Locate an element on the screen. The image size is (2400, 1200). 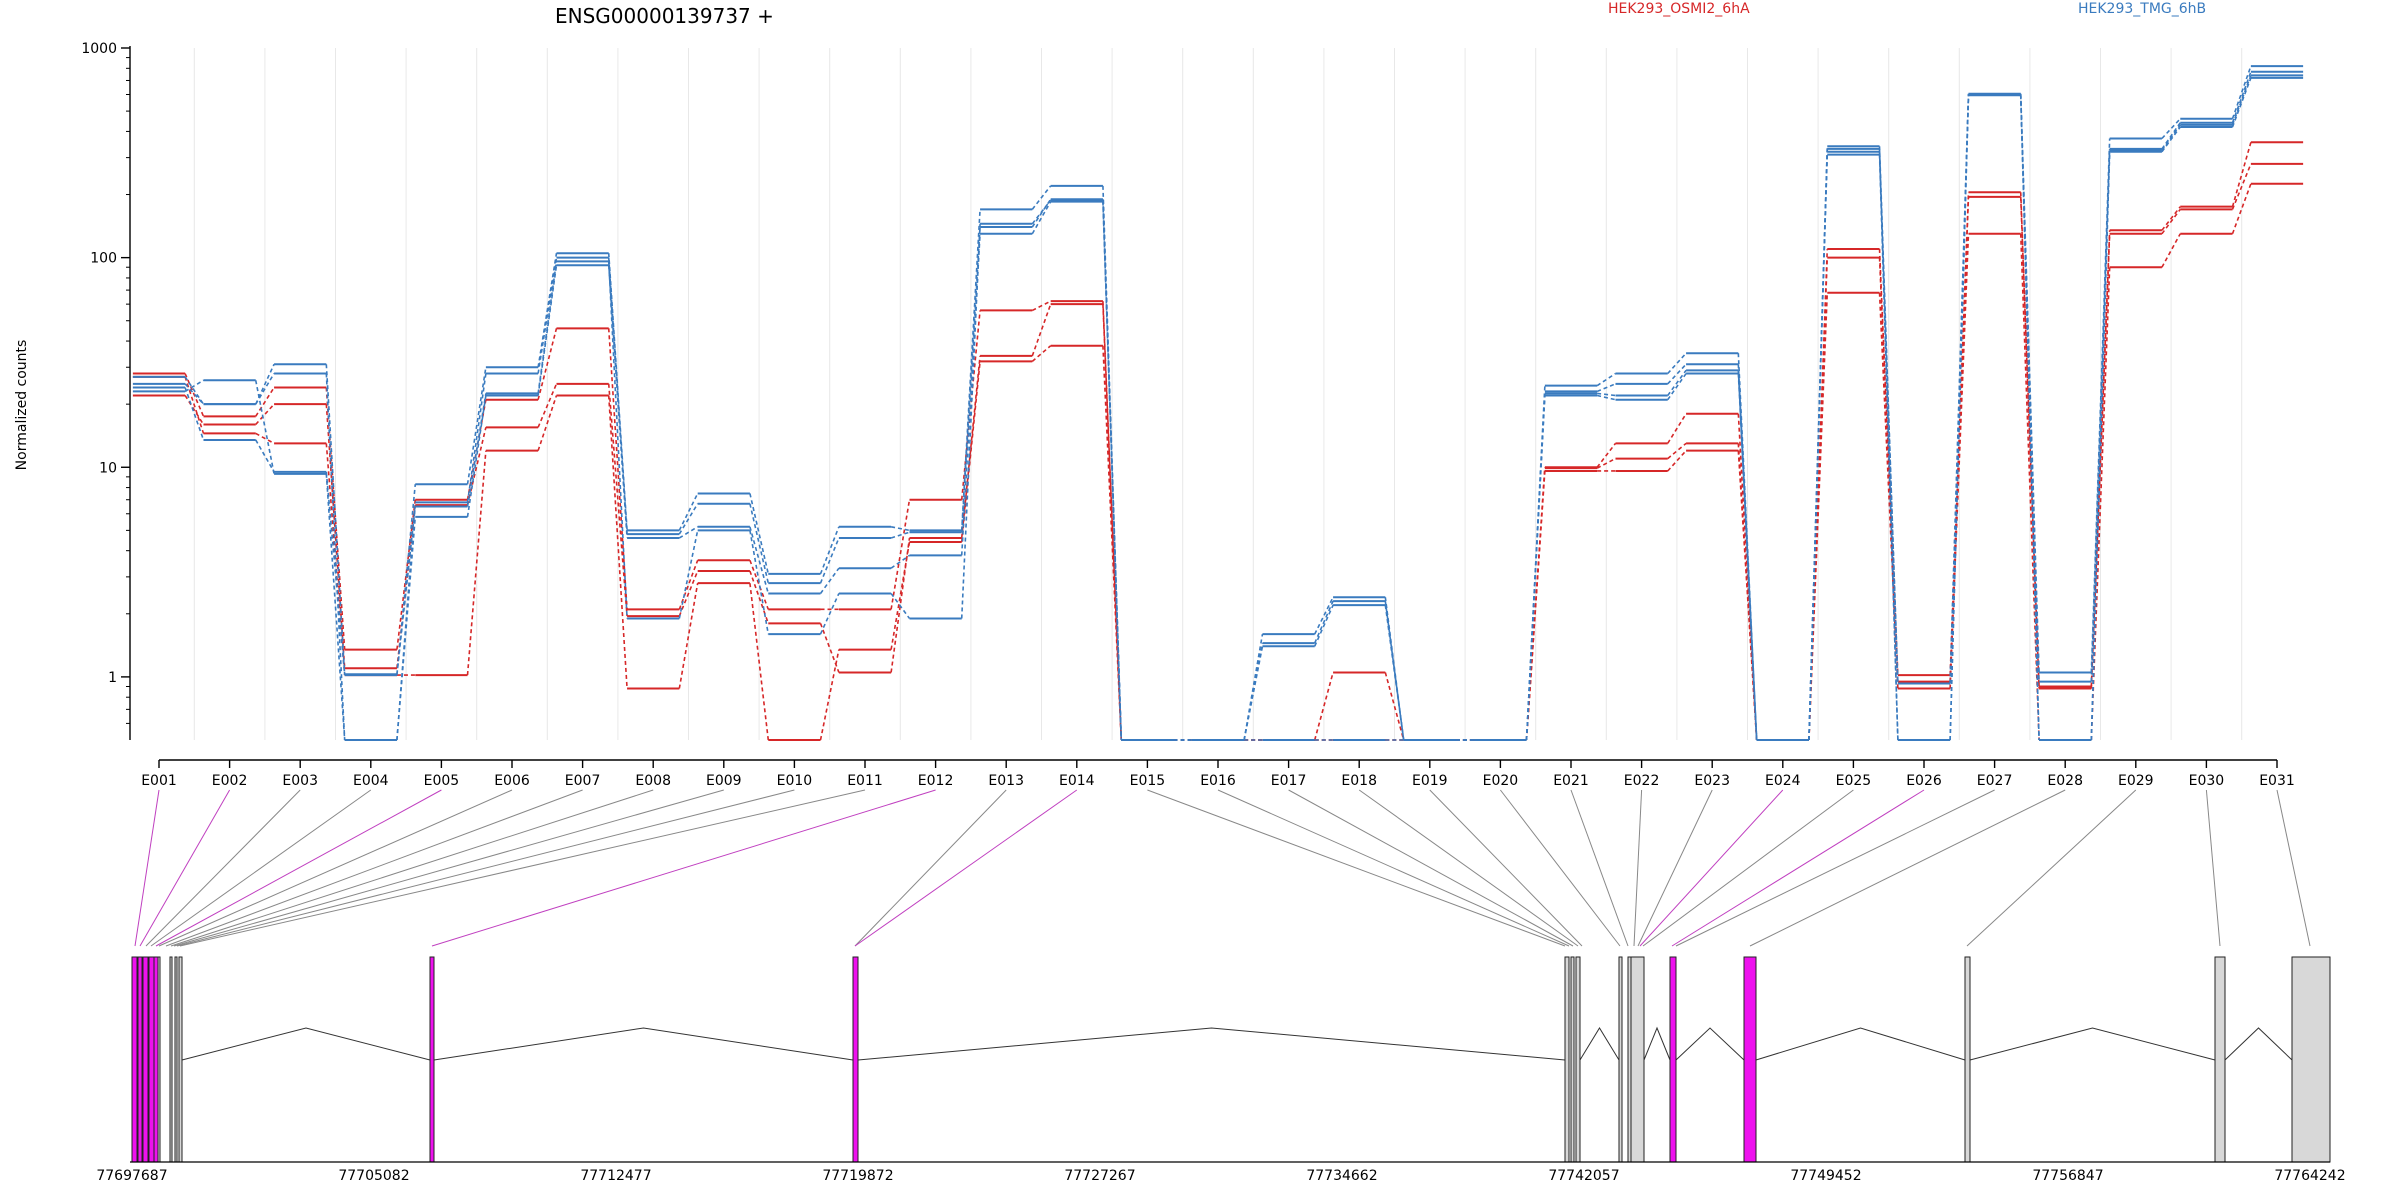
x-tick-label: E011 is located at coordinates (865, 781).